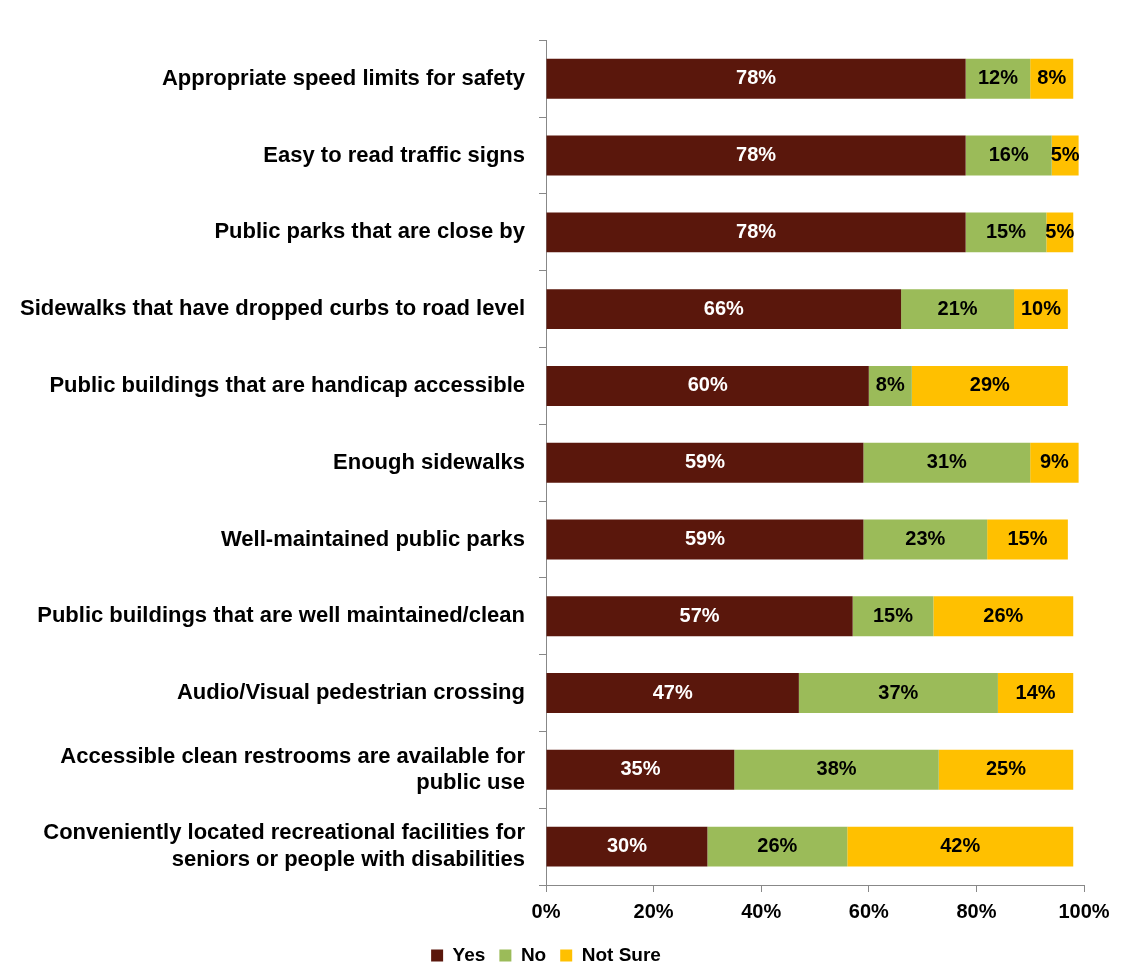 Image resolution: width=1124 pixels, height=975 pixels. What do you see at coordinates (281, 615) in the screenshot?
I see `y-tick-label: Public buildings that are well maintained/clean` at bounding box center [281, 615].